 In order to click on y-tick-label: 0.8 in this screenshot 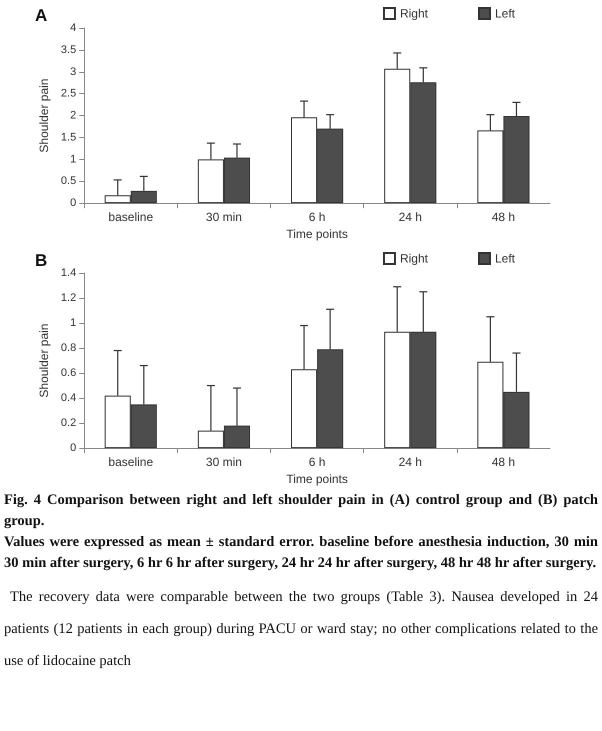, I will do `click(68, 348)`.